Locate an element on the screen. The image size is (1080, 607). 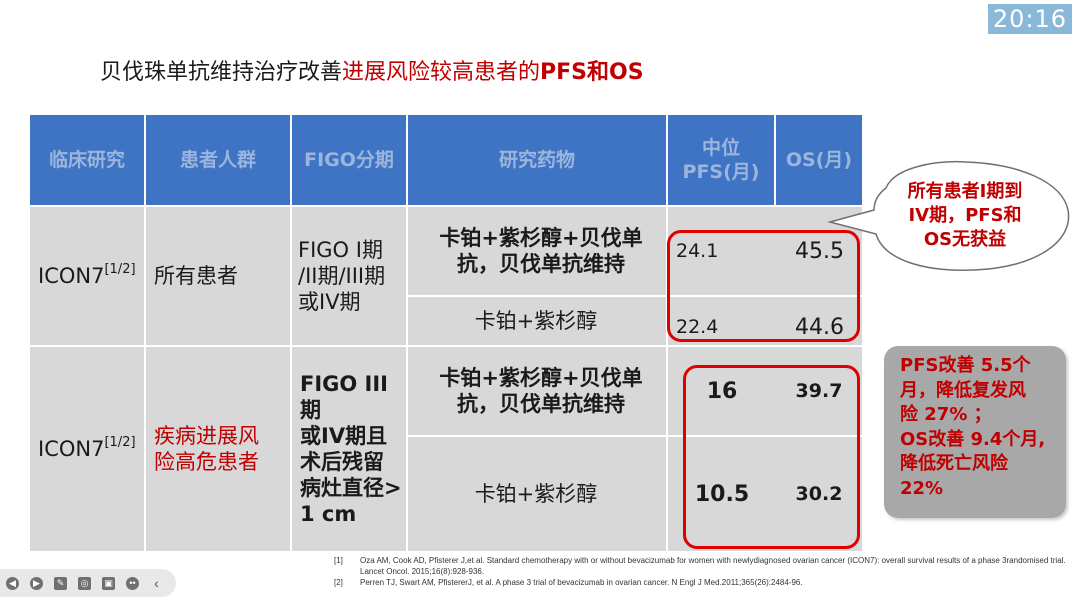
more-icon: •• is located at coordinates (132, 583).